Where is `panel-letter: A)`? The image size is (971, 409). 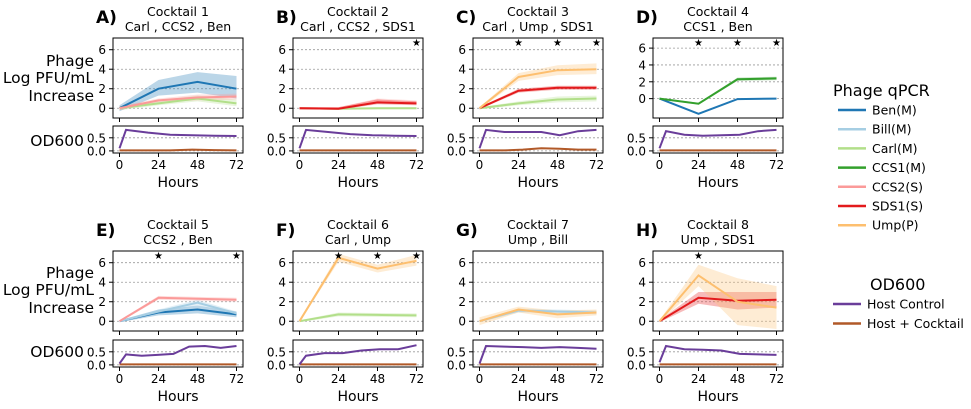 panel-letter: A) is located at coordinates (106, 18).